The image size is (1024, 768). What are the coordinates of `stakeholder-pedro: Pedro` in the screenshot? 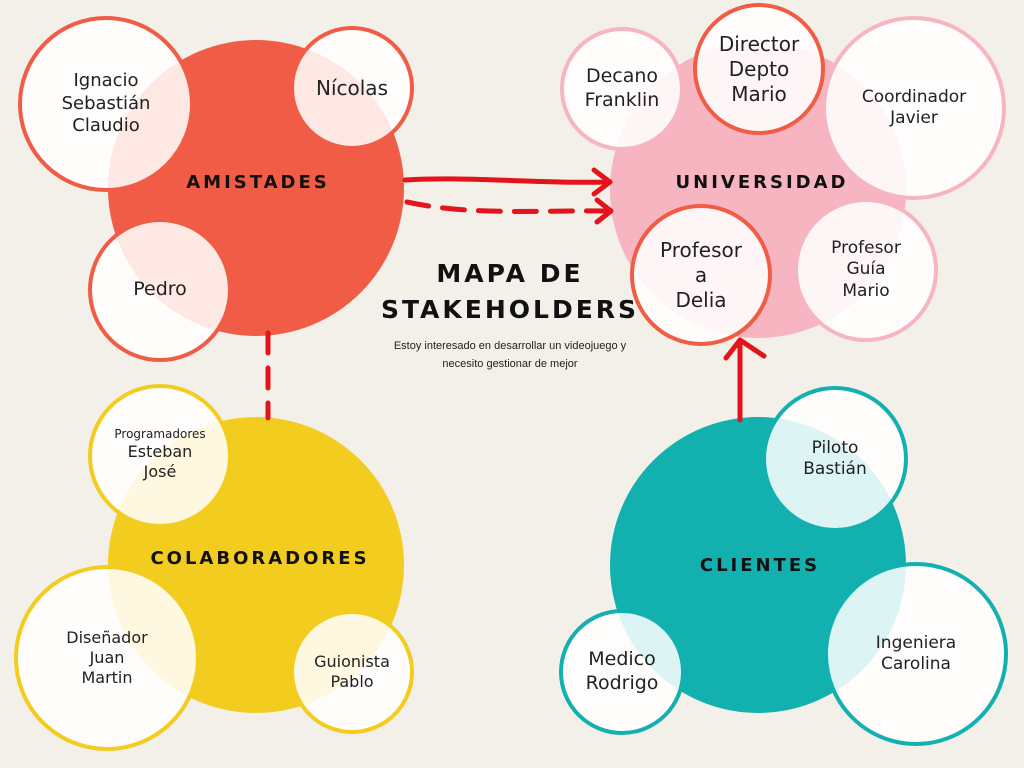 It's located at (160, 290).